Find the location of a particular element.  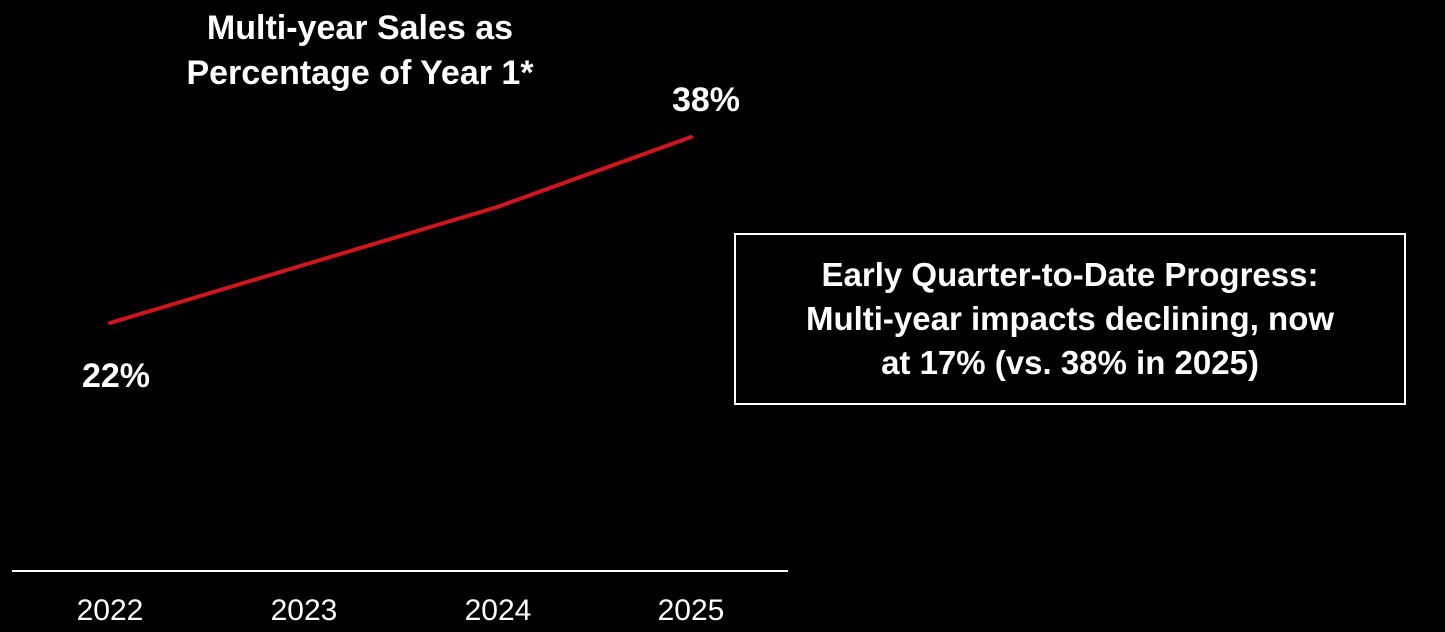

x-tick-label-2024: 2024 is located at coordinates (498, 610).